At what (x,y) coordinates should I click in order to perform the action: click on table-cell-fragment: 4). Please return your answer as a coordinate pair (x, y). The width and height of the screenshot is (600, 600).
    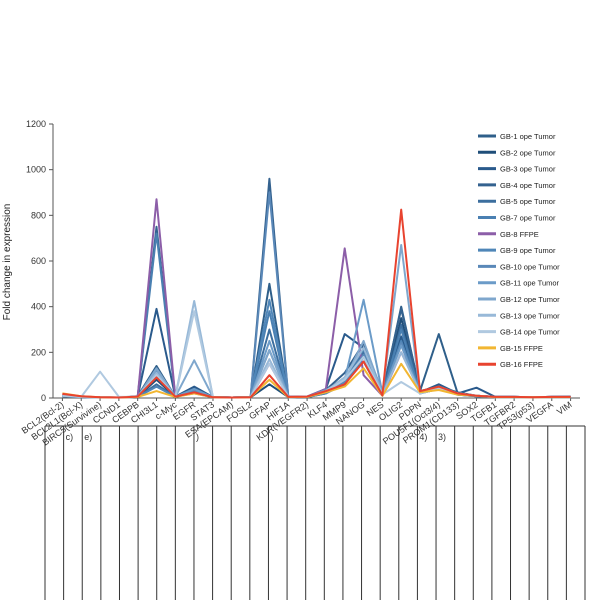
    Looking at the image, I should click on (423, 437).